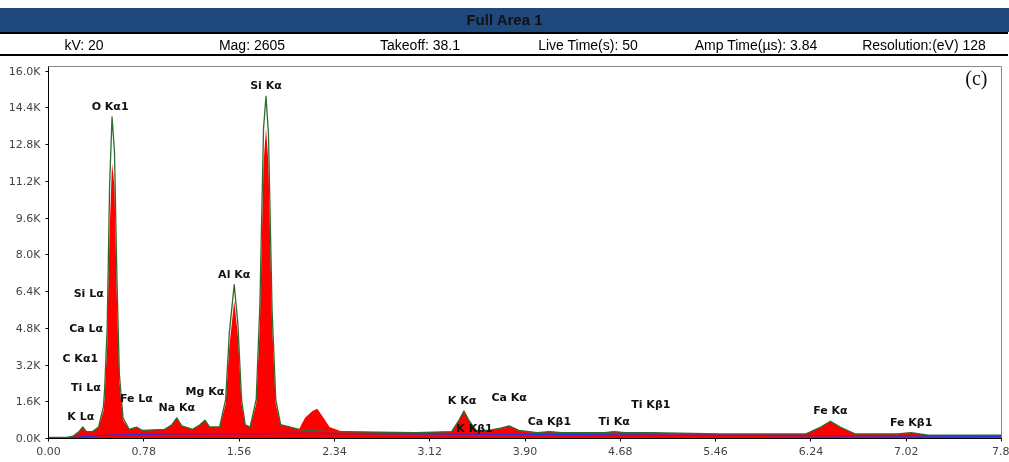  Describe the element at coordinates (28, 218) in the screenshot. I see `y-tick-label: 9.6K` at that location.